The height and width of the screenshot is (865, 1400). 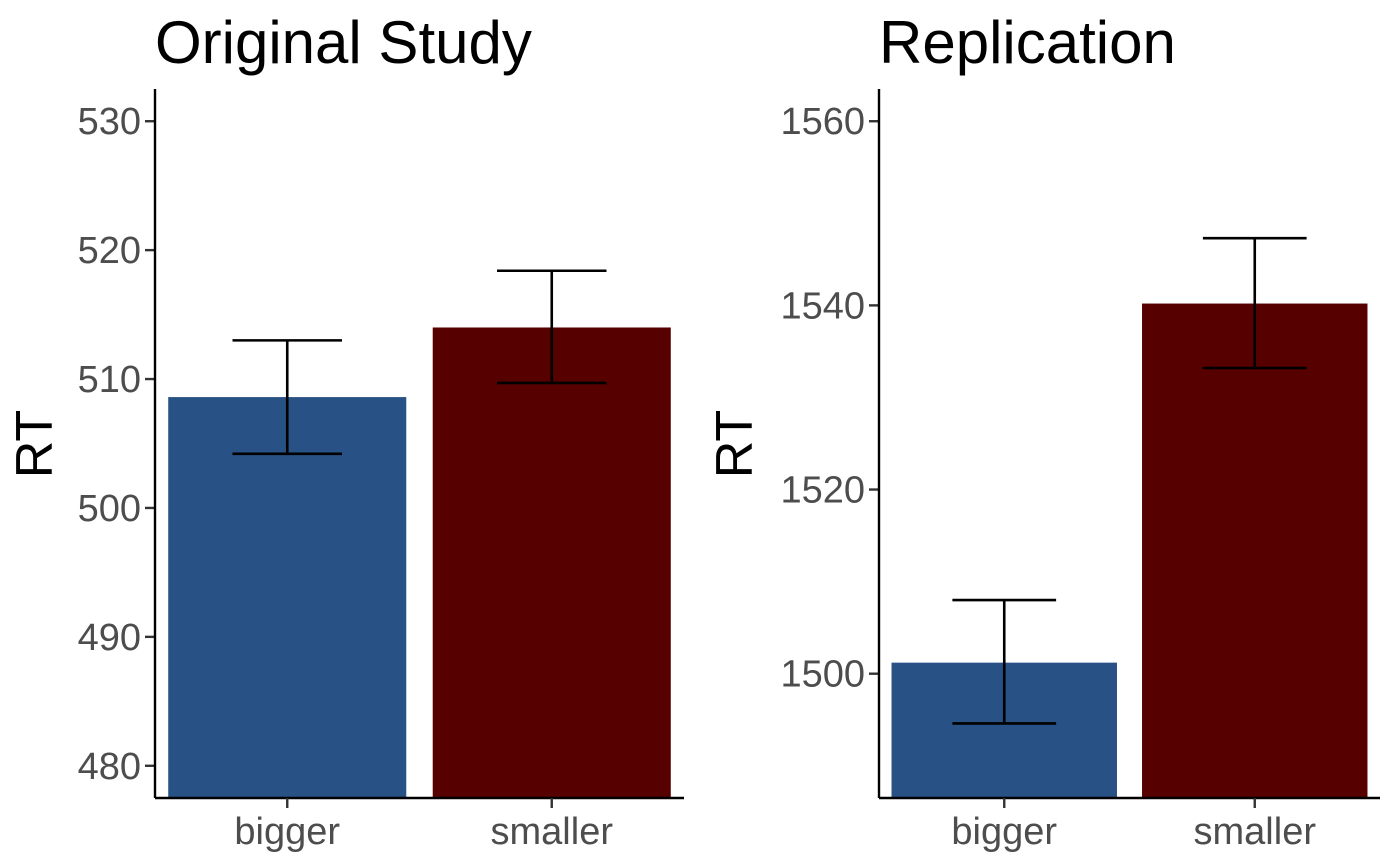 What do you see at coordinates (287, 597) in the screenshot?
I see `bar-bigger` at bounding box center [287, 597].